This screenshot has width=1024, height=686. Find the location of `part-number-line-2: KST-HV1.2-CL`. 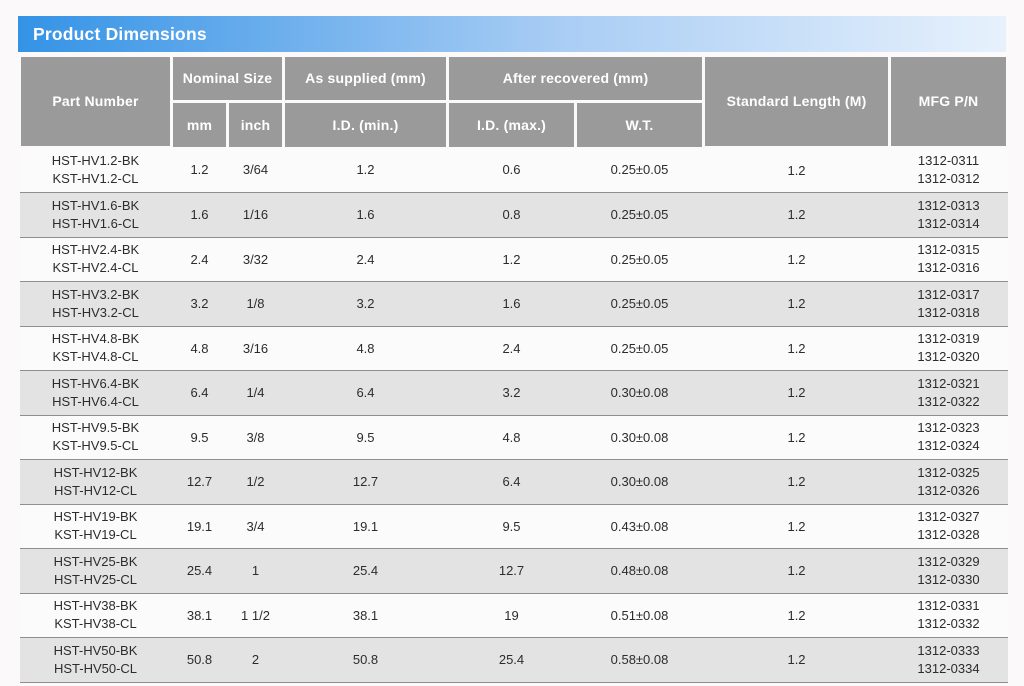

part-number-line-2: KST-HV1.2-CL is located at coordinates (95, 179).